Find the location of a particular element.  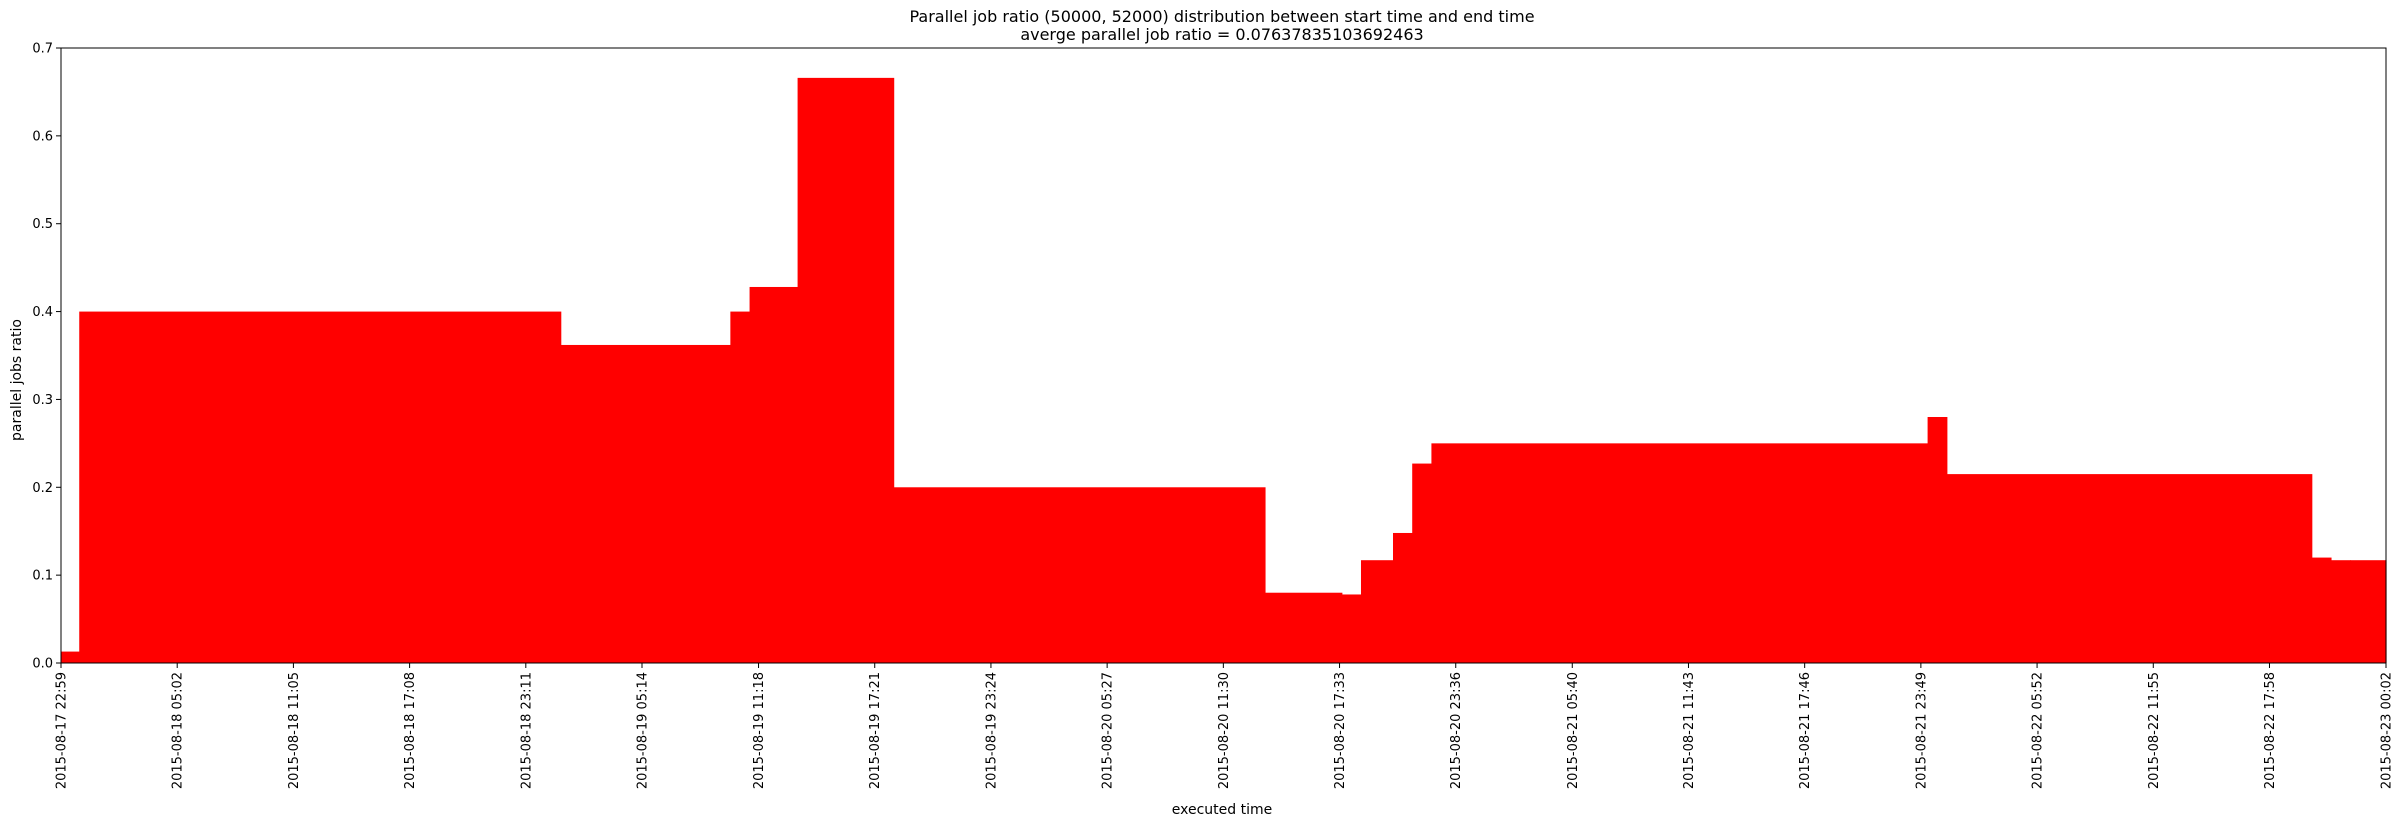

x-tick-label: 2015-08-17 22:59 is located at coordinates (62, 730).